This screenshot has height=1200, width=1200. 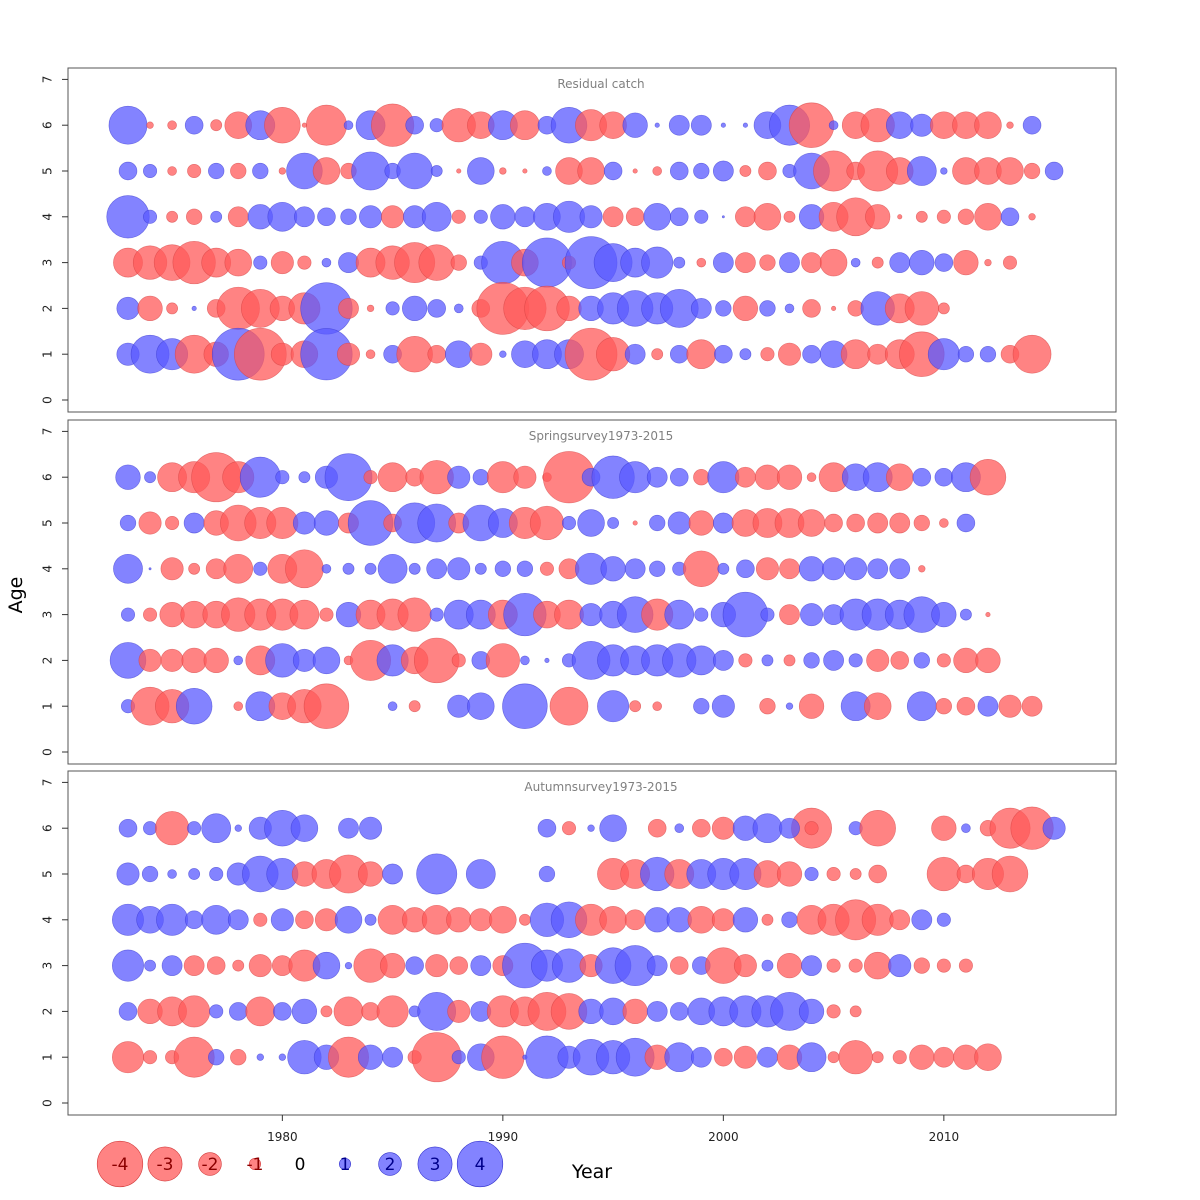 I want to click on y-tick-label: 4, so click(x=48, y=920).